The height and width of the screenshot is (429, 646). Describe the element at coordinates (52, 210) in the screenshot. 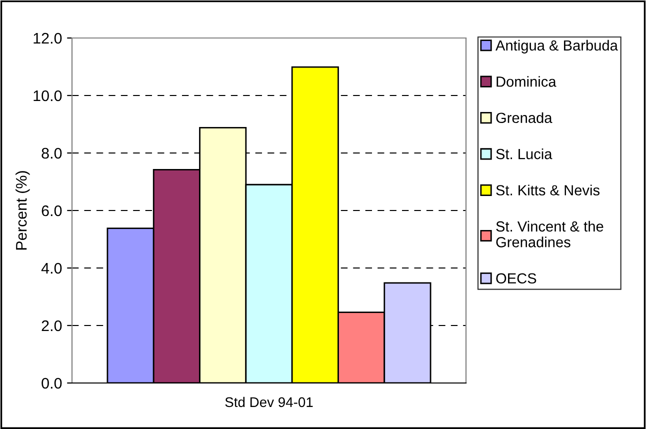

I see `y-tick-label: 6.0` at that location.